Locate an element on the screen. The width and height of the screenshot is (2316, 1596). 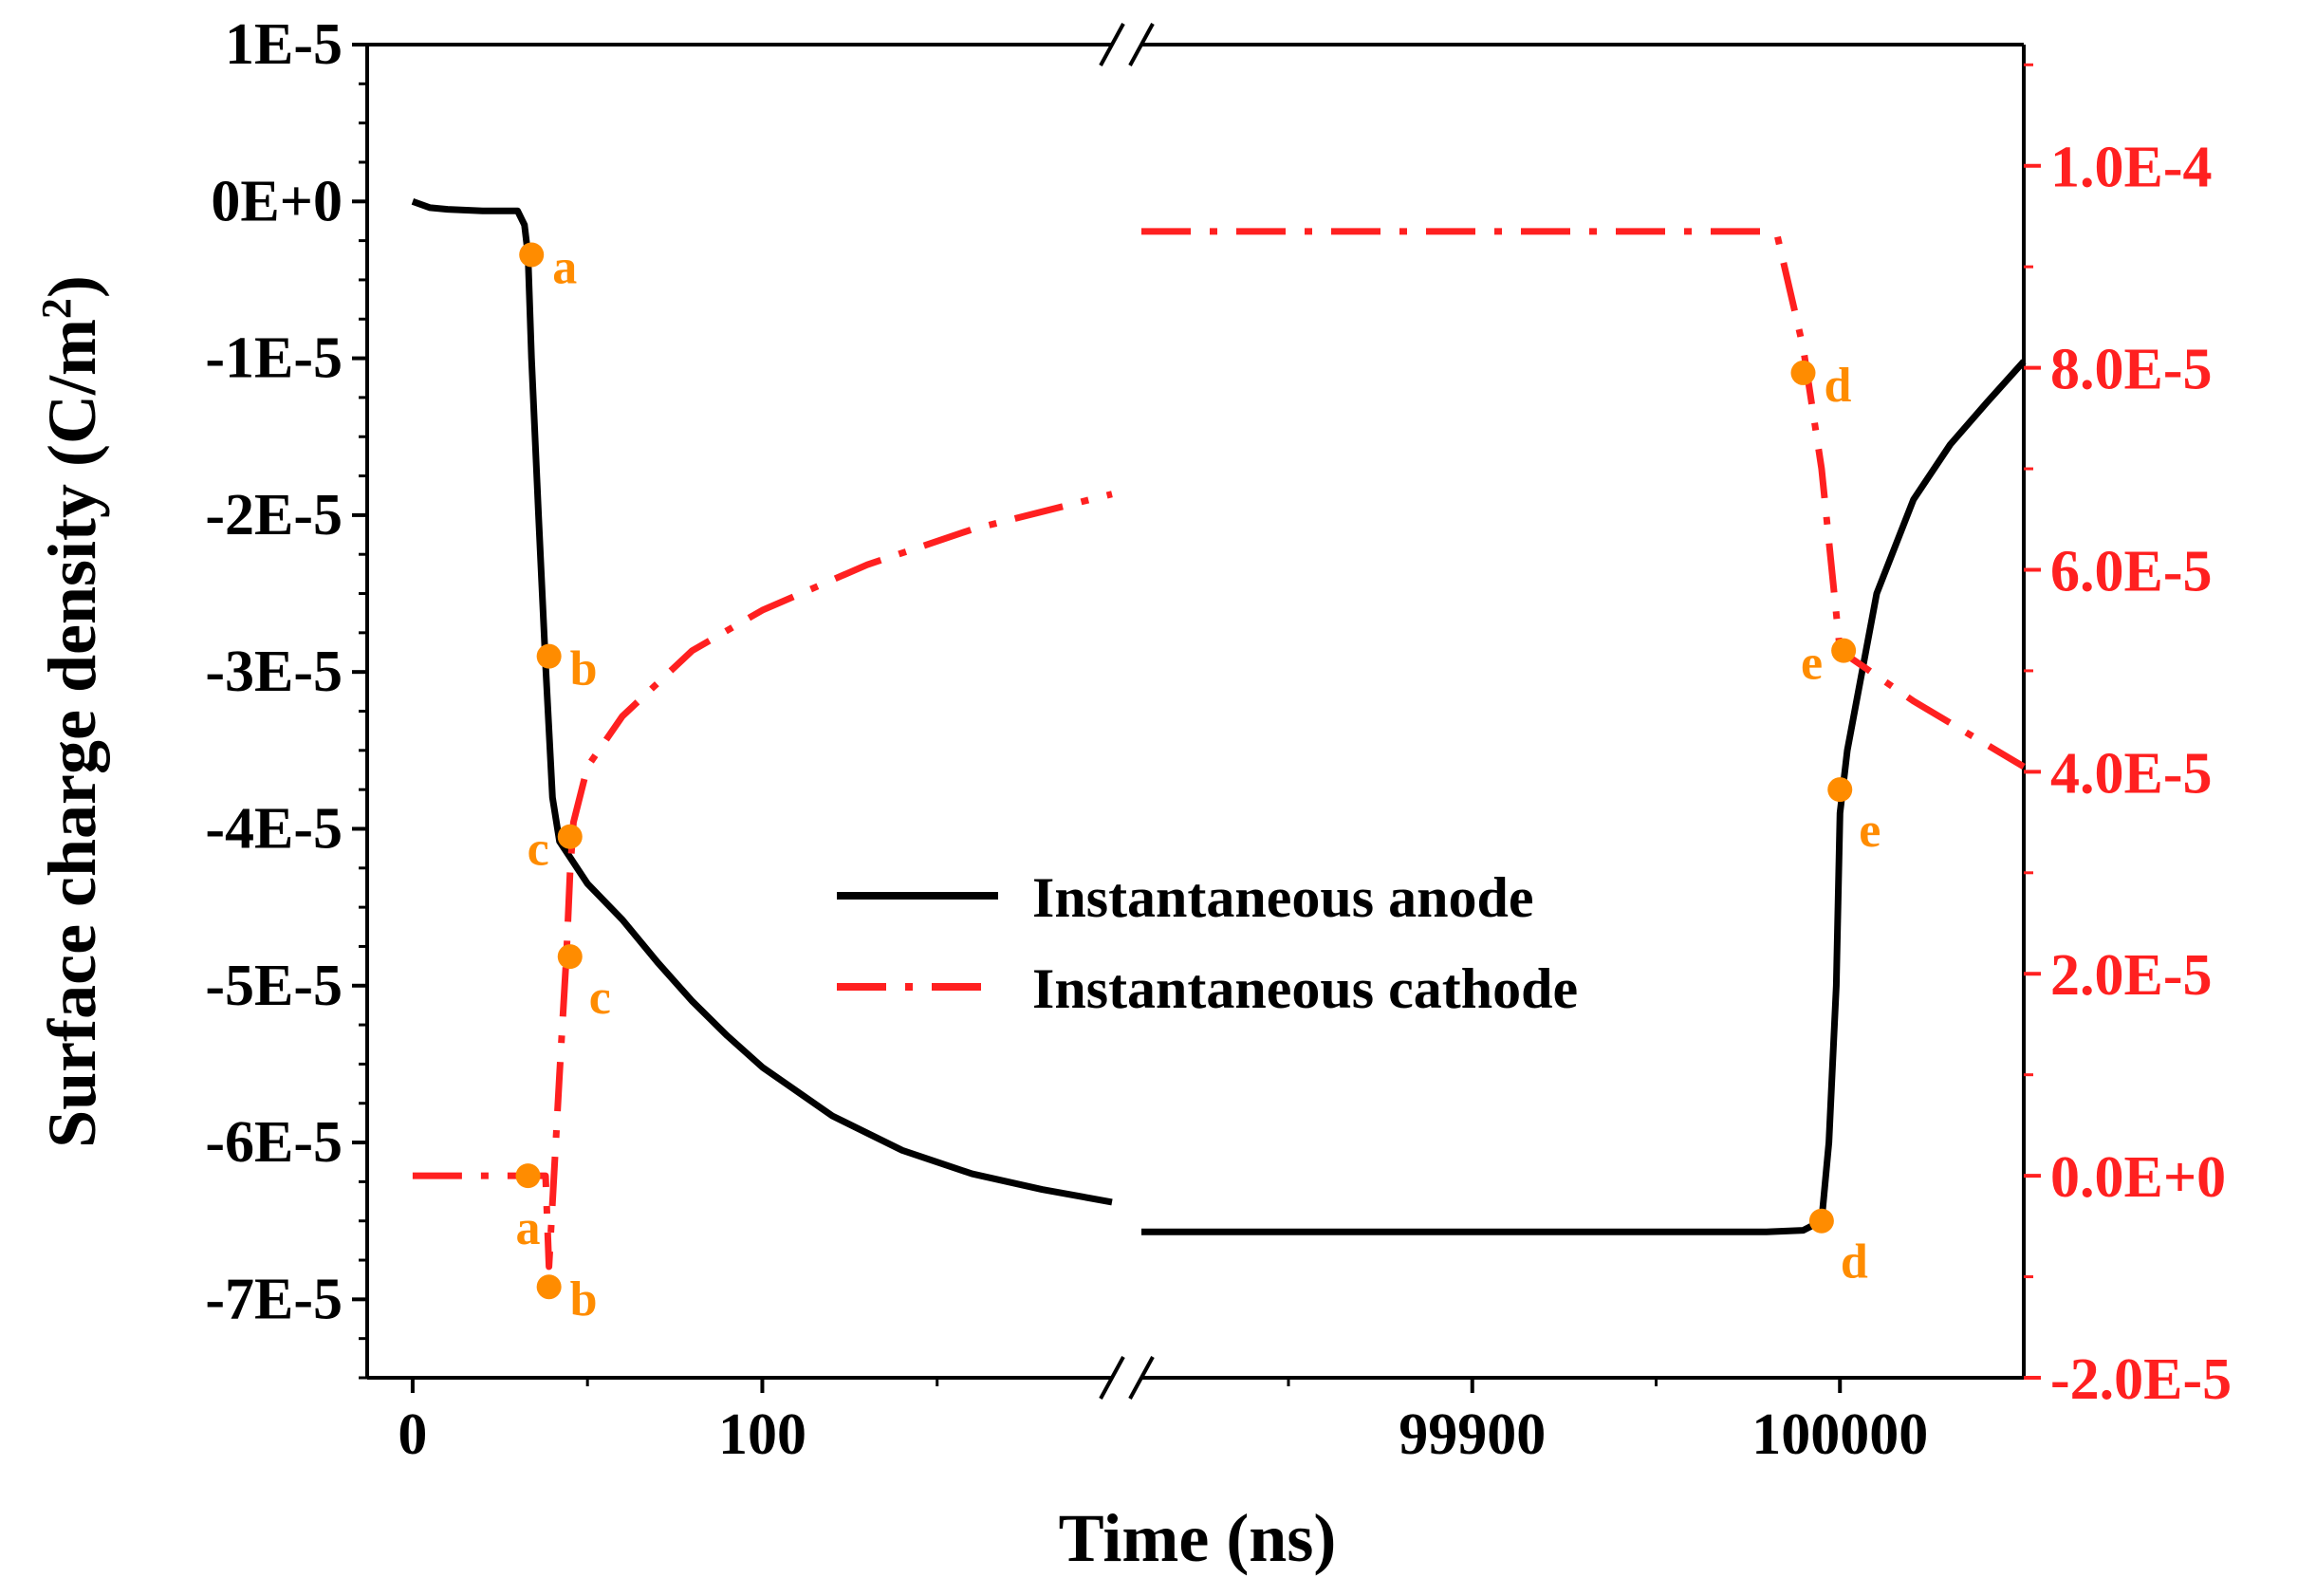
x-tick-label: 100000 is located at coordinates (1839, 1434).